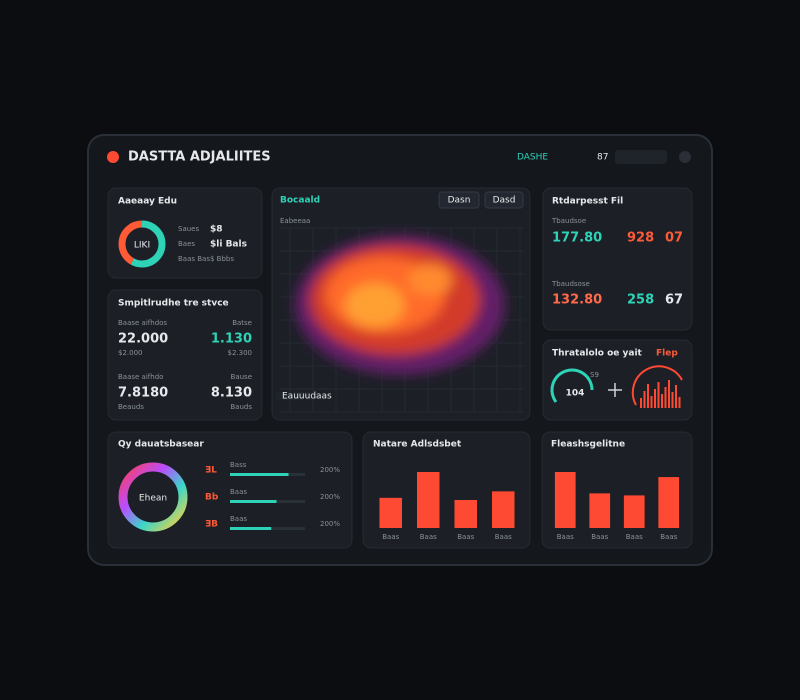 This screenshot has width=800, height=700. What do you see at coordinates (173, 304) in the screenshot?
I see `panel-title: Smpitlrudhe tre stvce` at bounding box center [173, 304].